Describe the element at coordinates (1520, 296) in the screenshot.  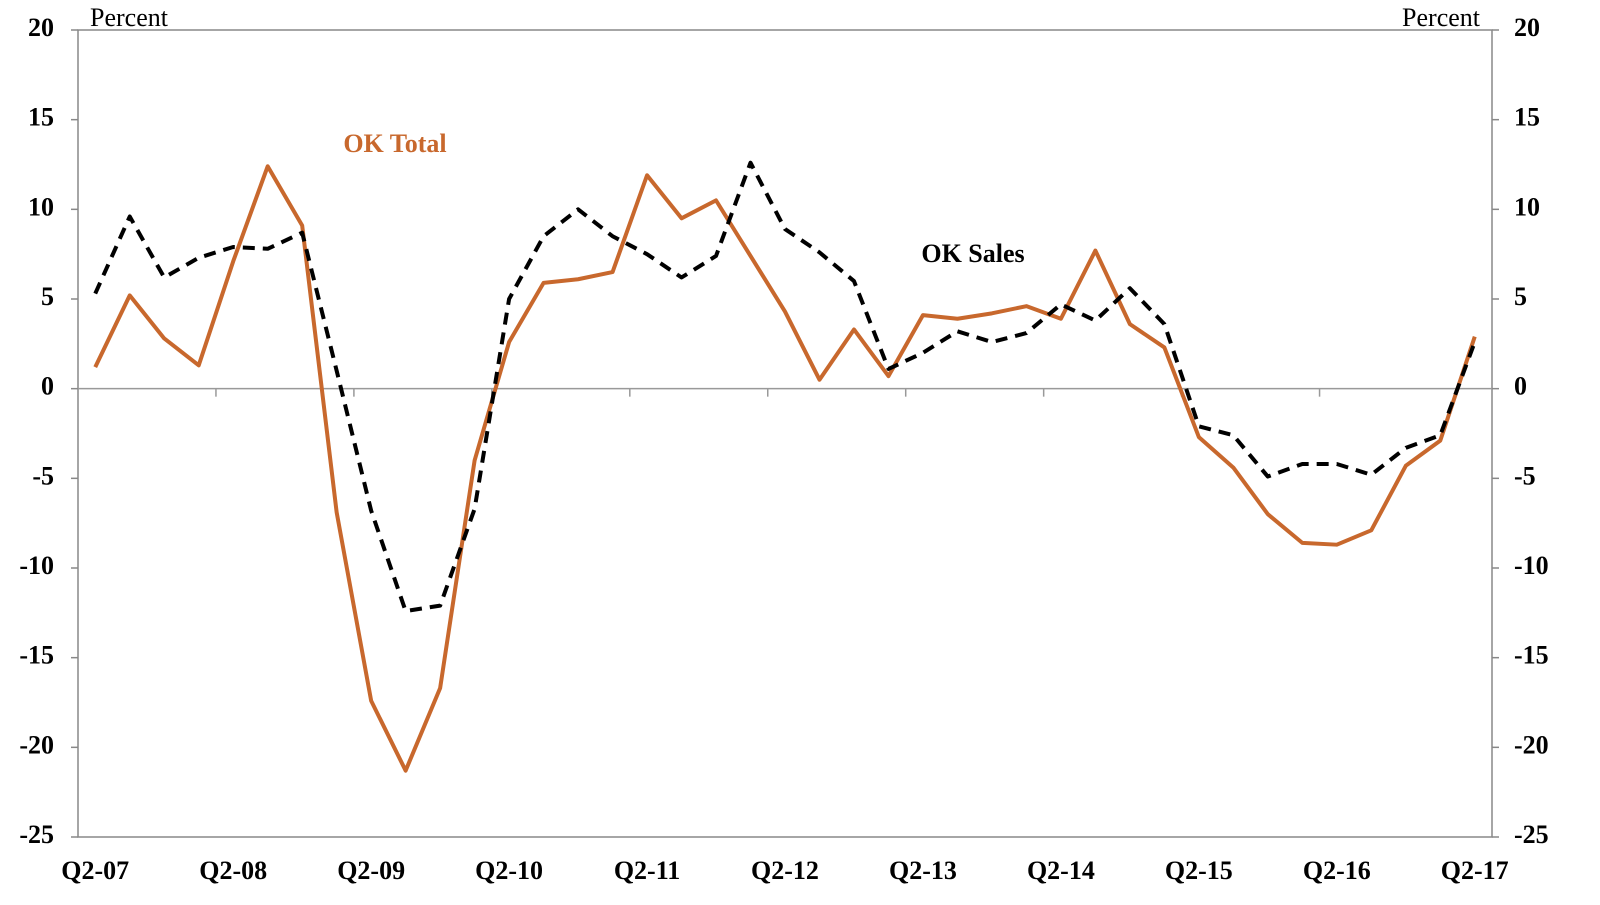
I see `y2-tick-label: 5` at that location.